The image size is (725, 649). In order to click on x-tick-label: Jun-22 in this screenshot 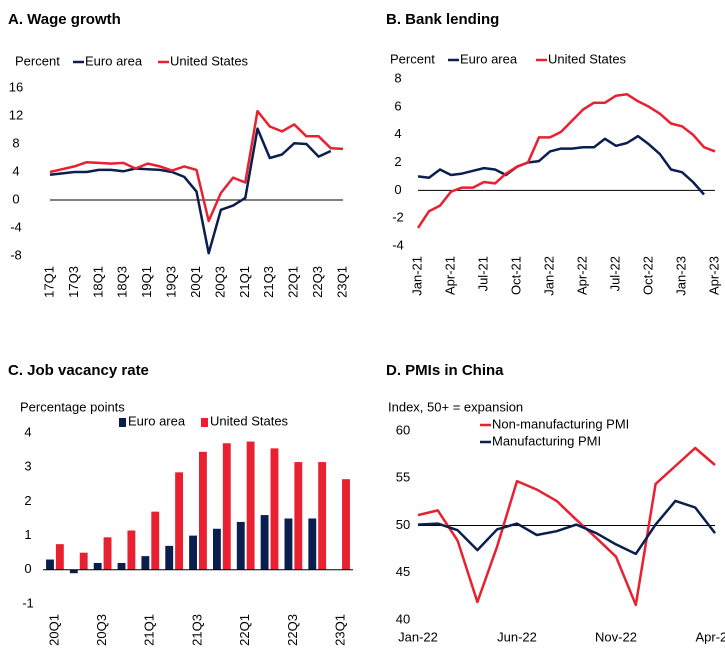, I will do `click(517, 636)`.